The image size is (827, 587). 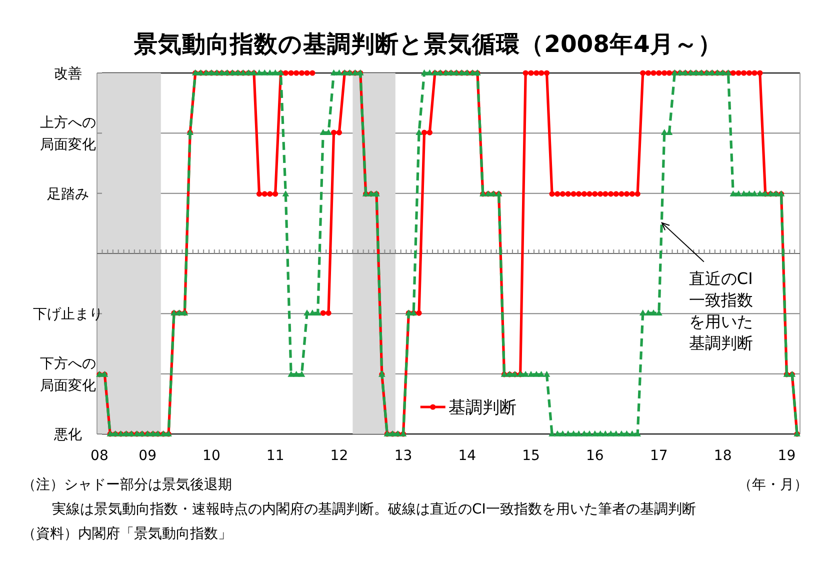 I want to click on text: （資料）内閣府「景気動向指数」, so click(x=127, y=534).